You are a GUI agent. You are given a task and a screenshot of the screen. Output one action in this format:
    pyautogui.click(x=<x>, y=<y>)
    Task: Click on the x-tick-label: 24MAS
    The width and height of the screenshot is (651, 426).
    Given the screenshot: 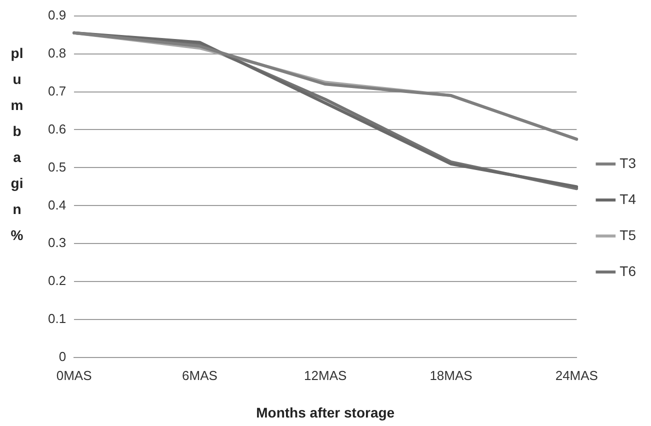 What is the action you would take?
    pyautogui.click(x=576, y=375)
    